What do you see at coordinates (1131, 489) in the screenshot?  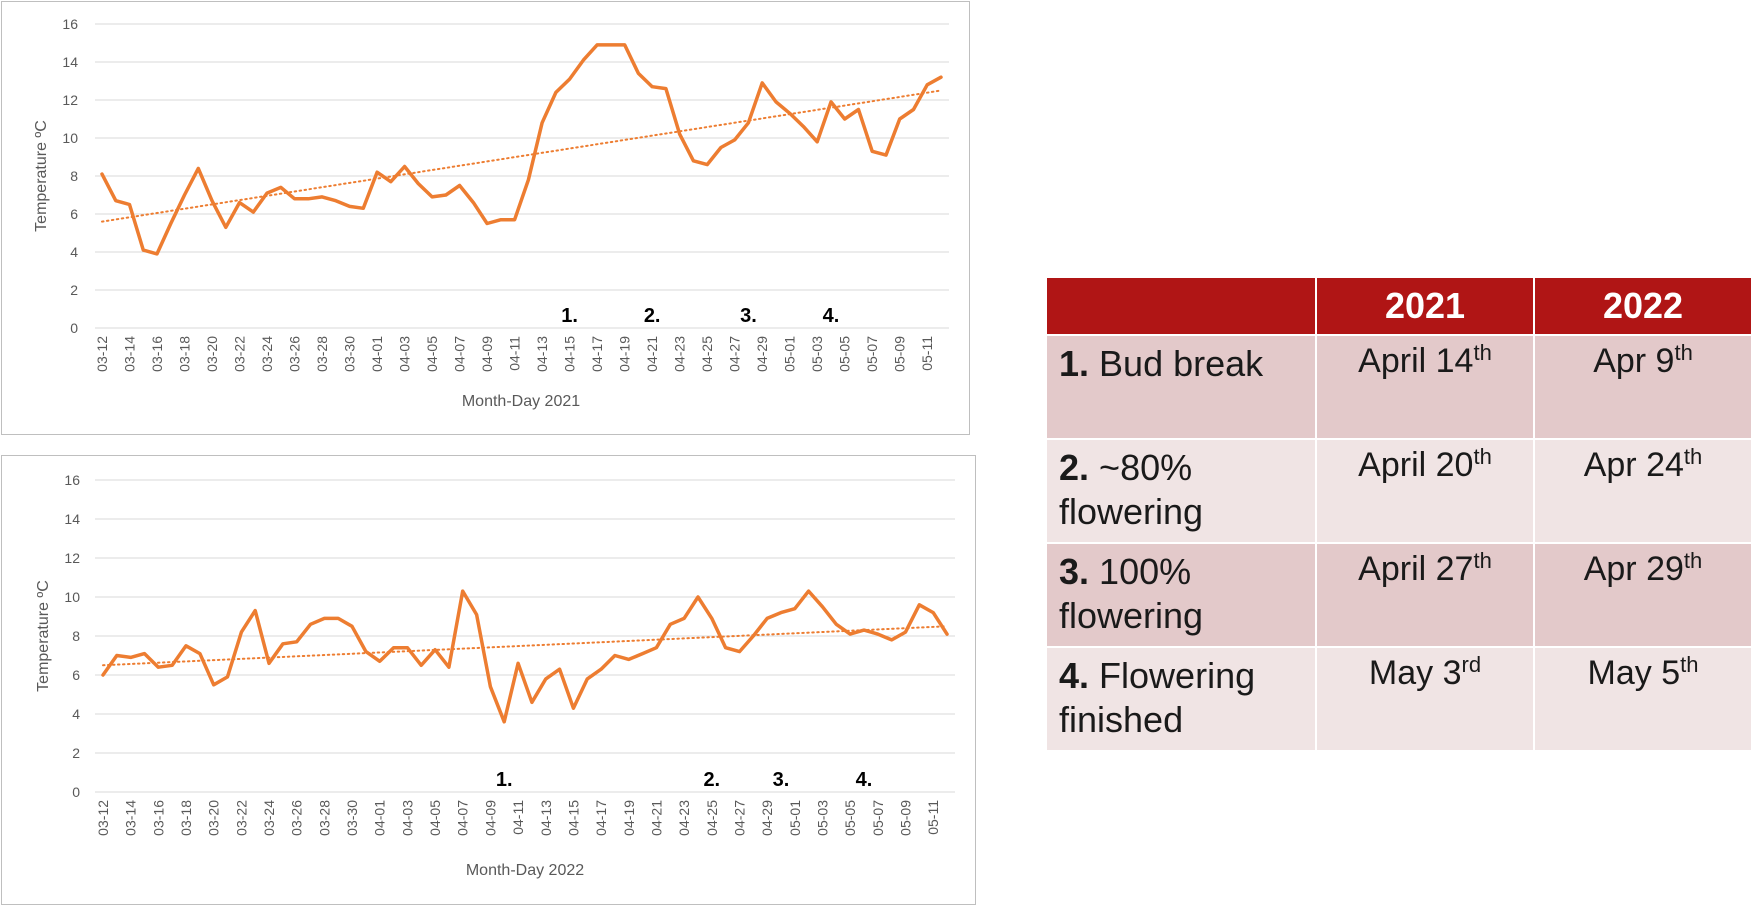 I see `stage-label: ~80% flowering` at bounding box center [1131, 489].